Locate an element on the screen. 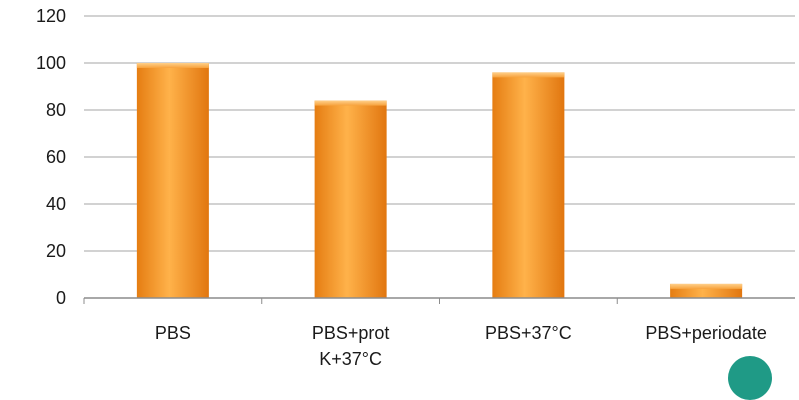  y-tick-label: 0 is located at coordinates (61, 298).